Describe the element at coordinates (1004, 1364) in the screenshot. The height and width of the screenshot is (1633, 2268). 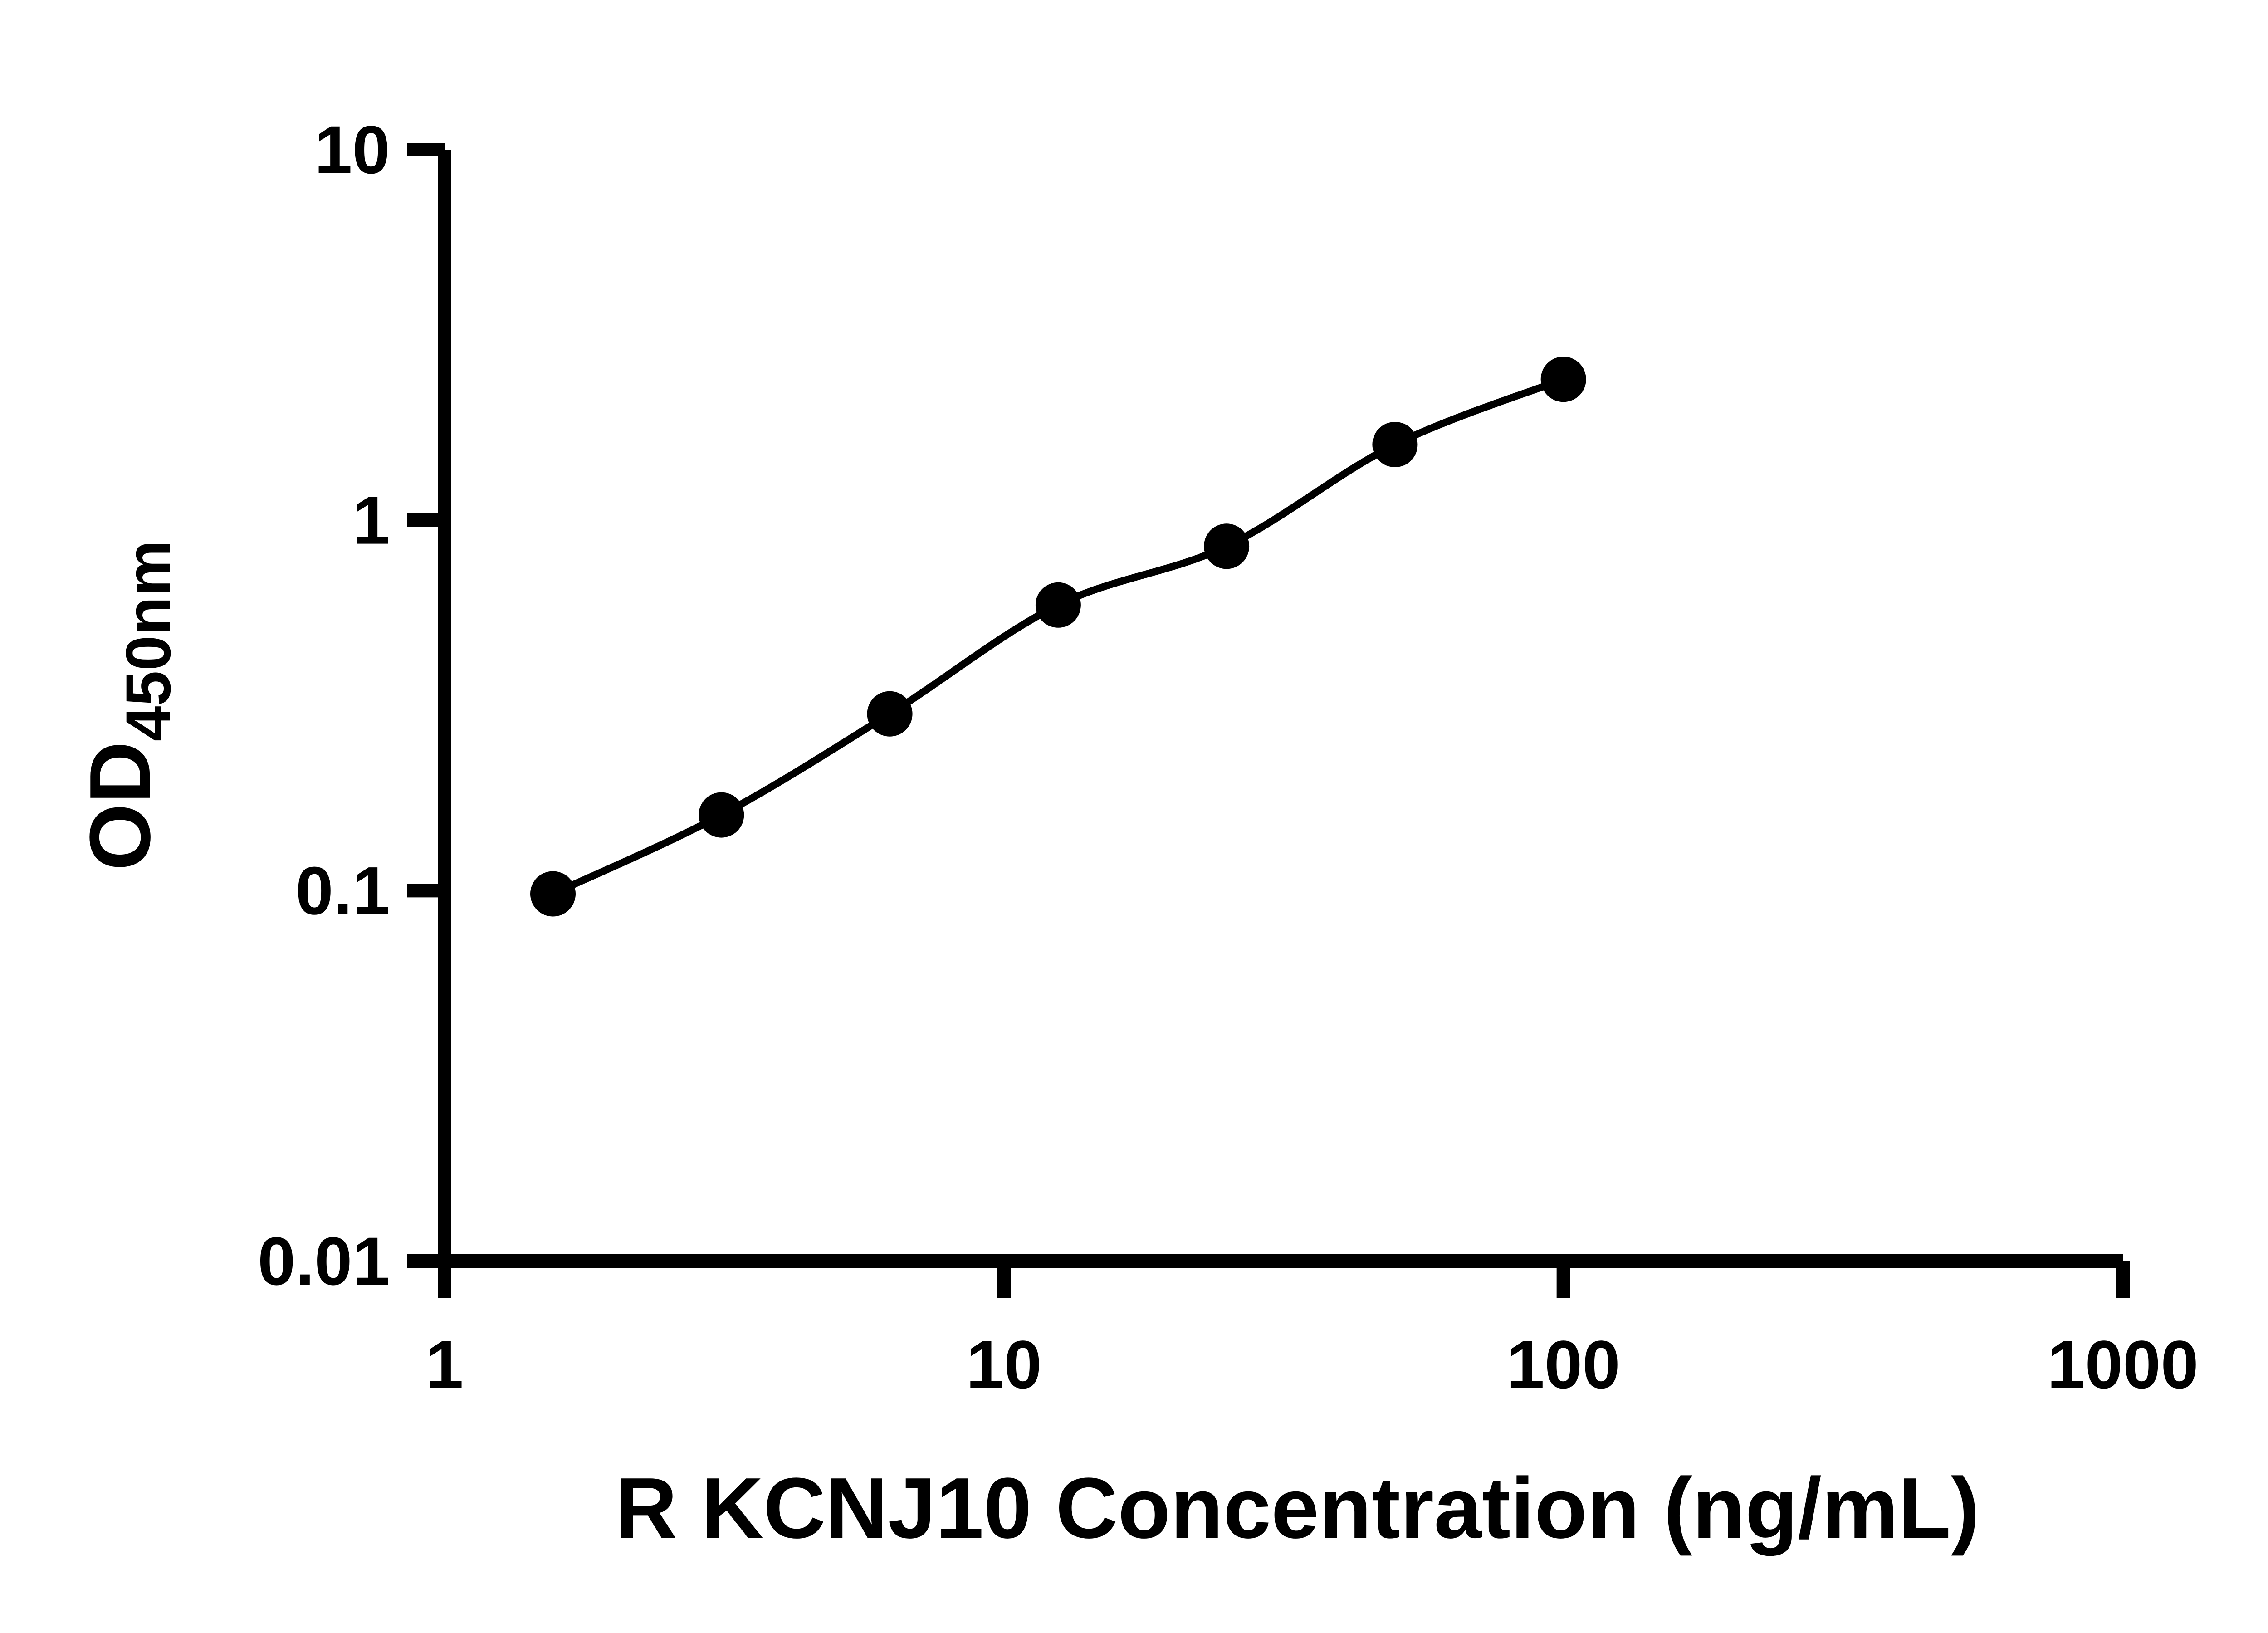
I see `x-tick-label: 10` at that location.